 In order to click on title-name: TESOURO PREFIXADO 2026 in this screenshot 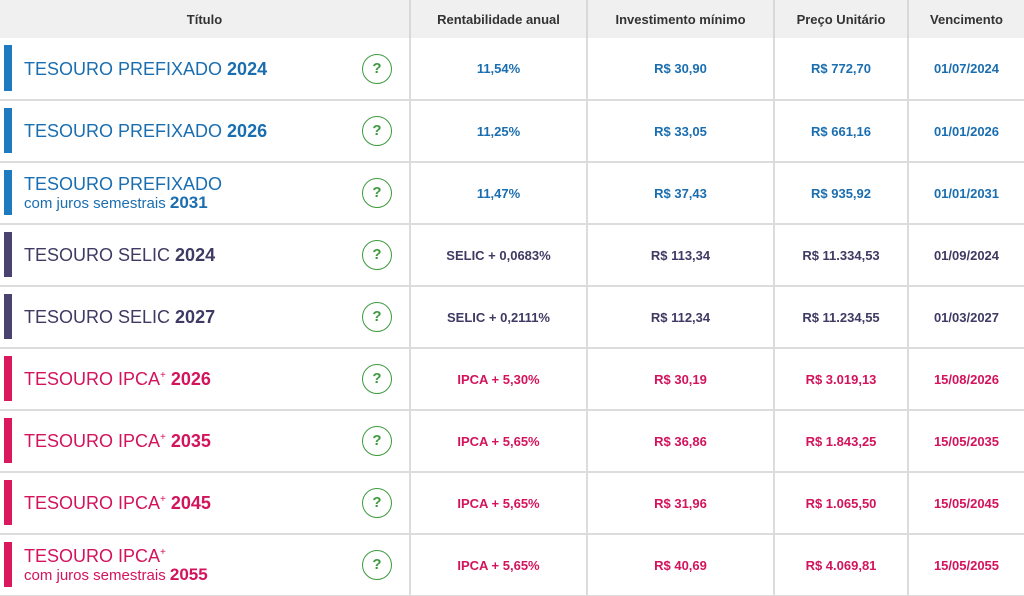, I will do `click(146, 131)`.